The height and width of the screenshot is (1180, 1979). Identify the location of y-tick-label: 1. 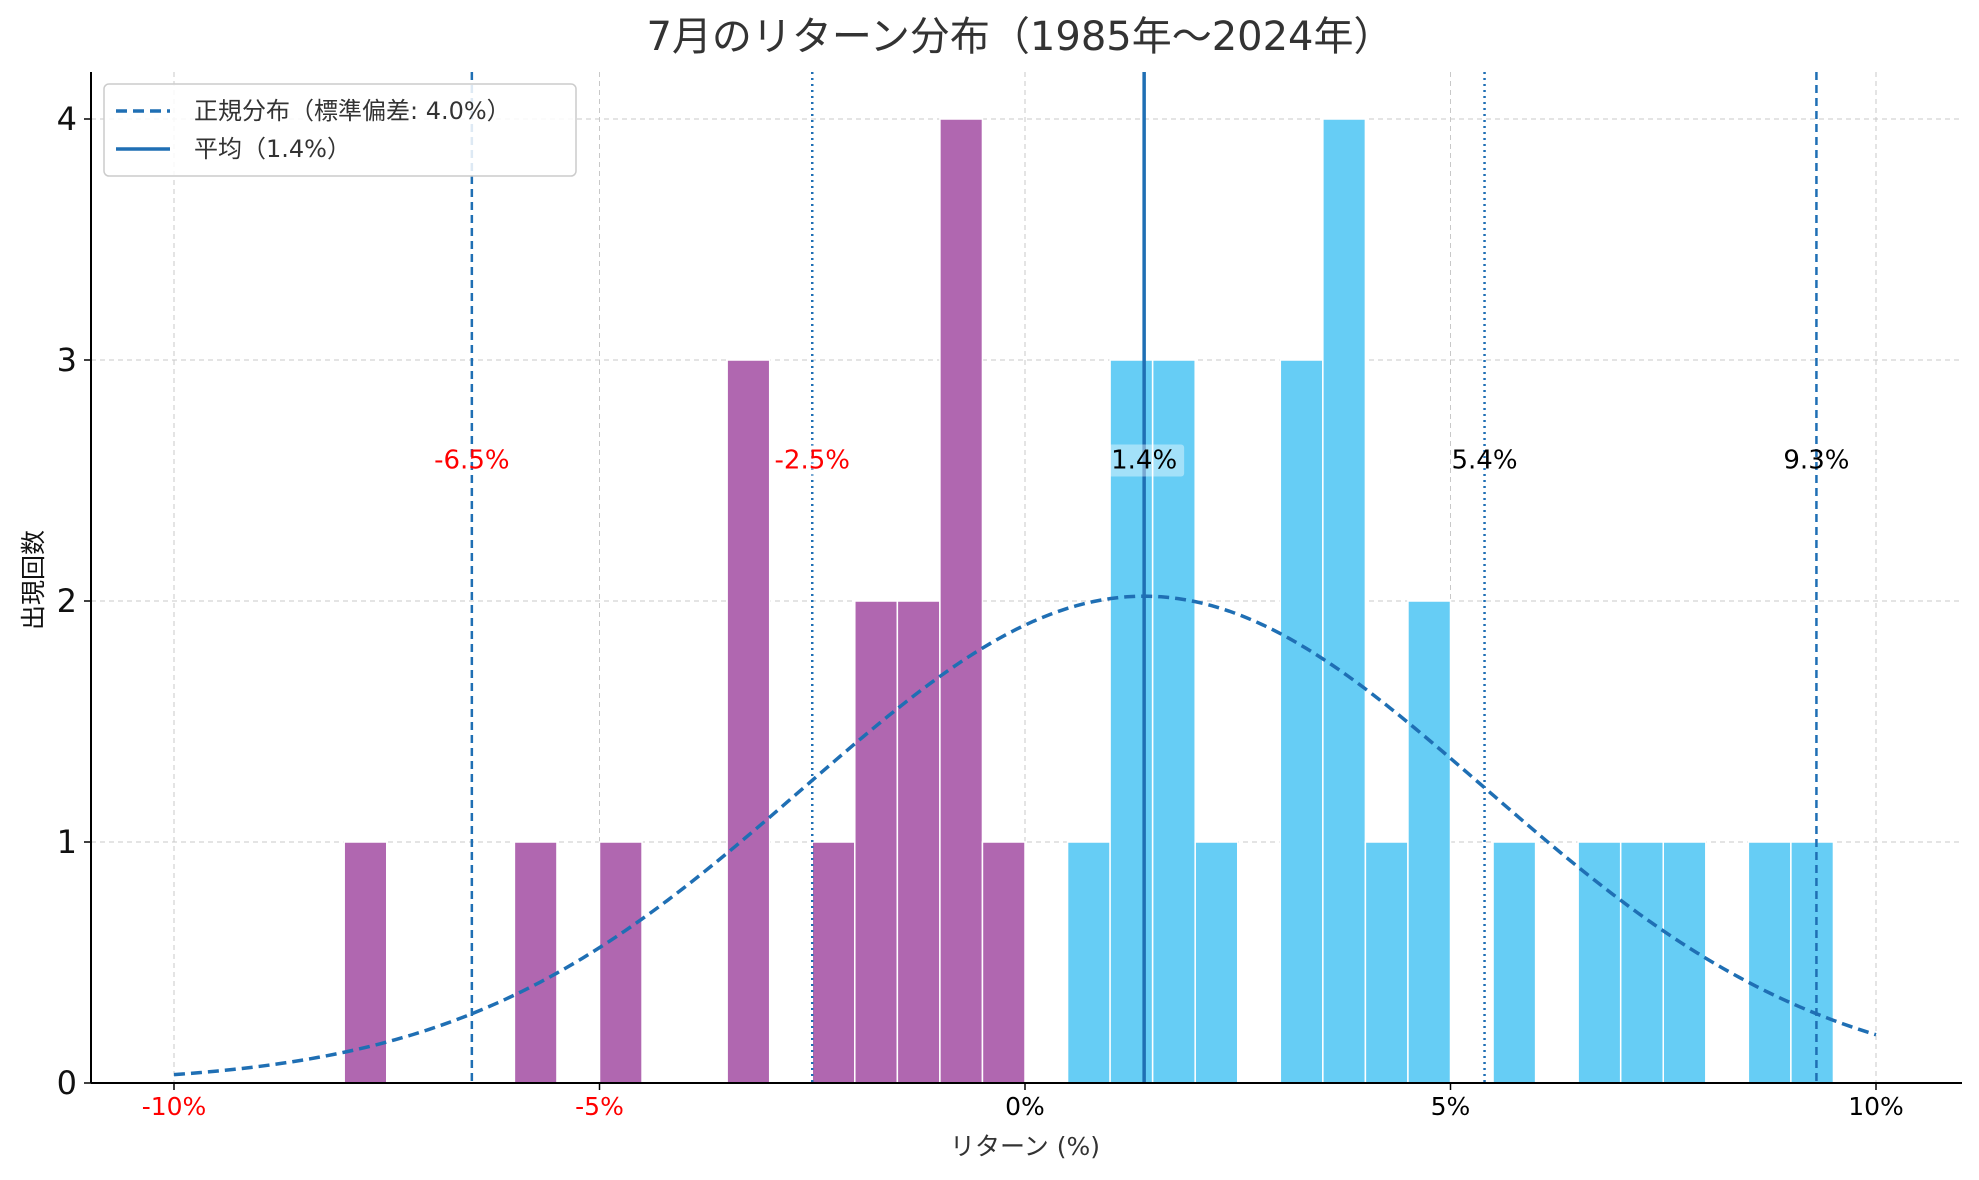
(67, 842).